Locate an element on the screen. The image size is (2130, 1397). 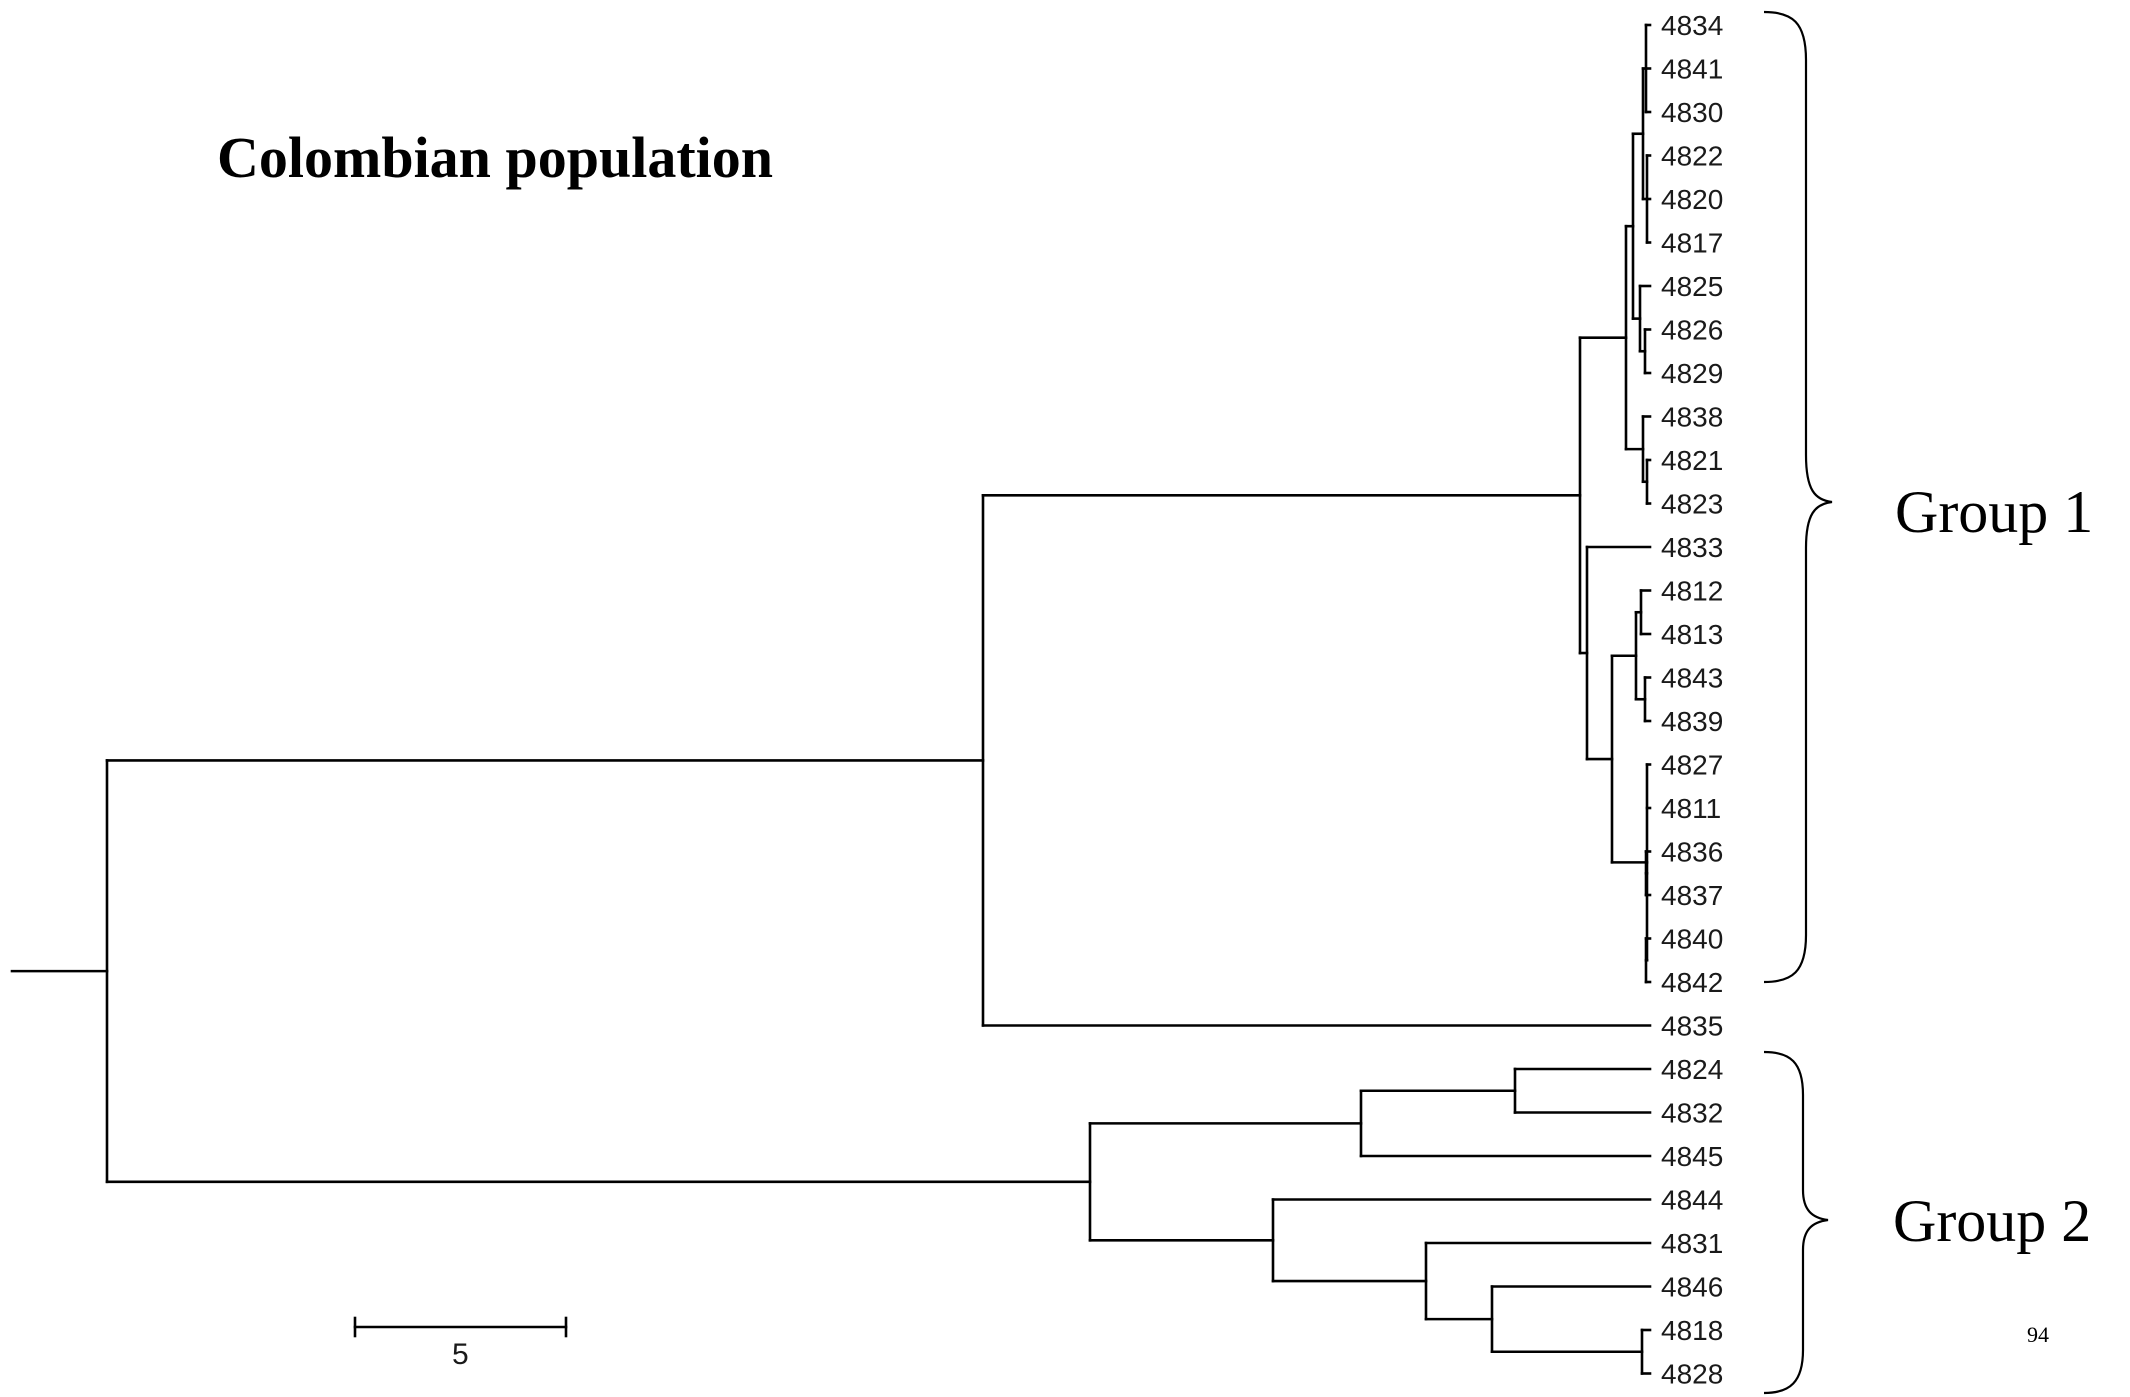
leaf-label-4844: 4844 is located at coordinates (1692, 1200).